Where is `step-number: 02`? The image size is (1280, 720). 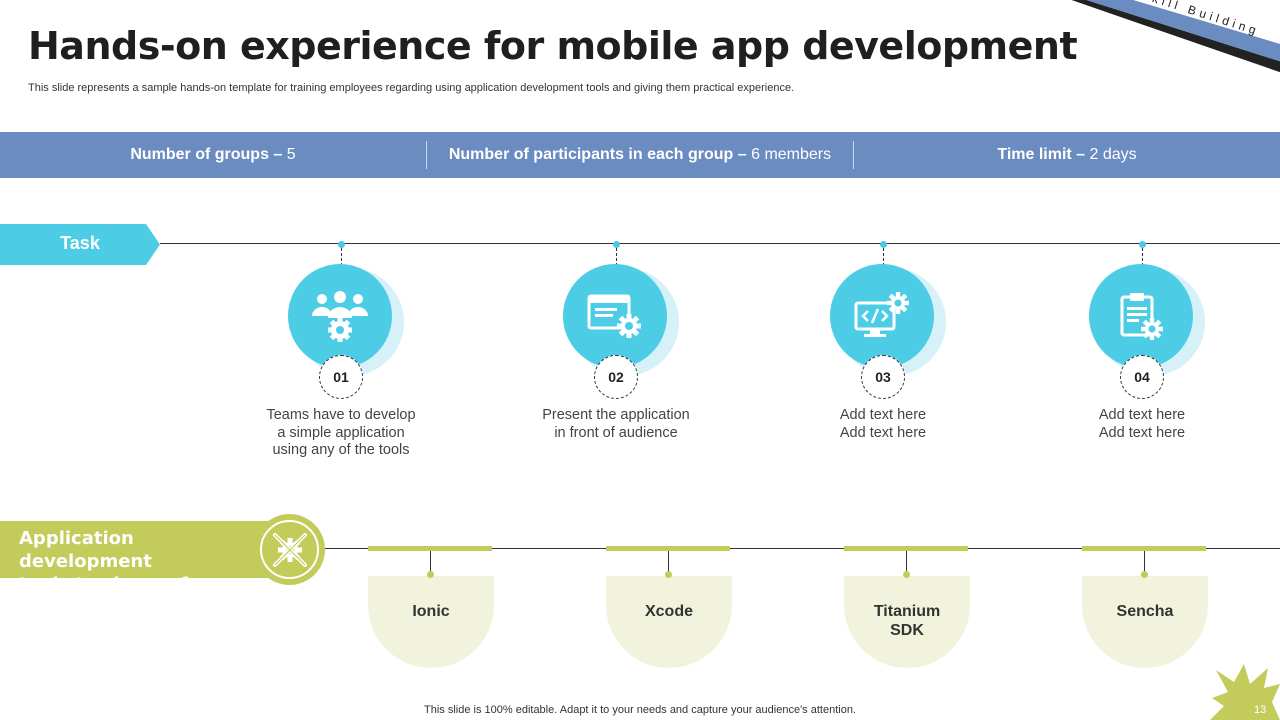
step-number: 02 is located at coordinates (616, 377).